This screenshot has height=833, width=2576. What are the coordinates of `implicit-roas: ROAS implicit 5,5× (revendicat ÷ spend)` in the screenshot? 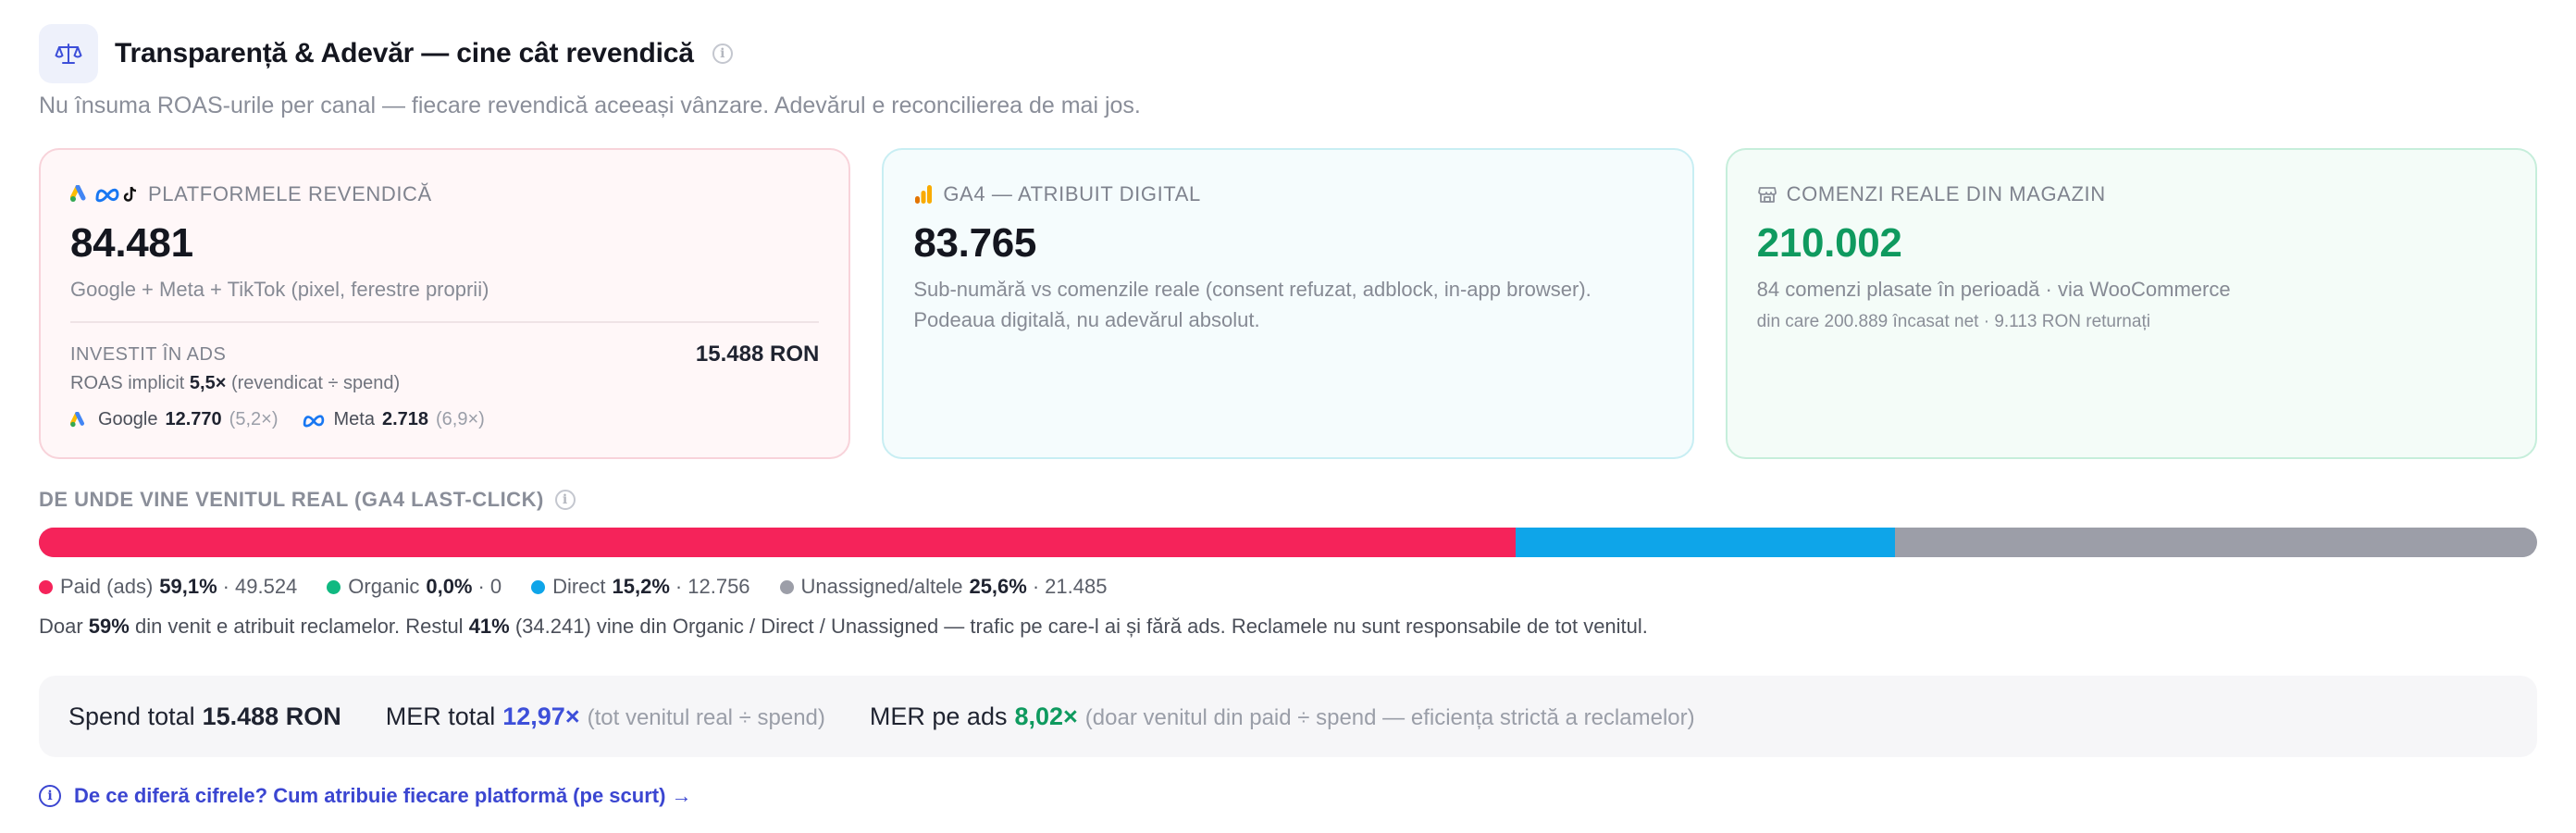 It's located at (236, 383).